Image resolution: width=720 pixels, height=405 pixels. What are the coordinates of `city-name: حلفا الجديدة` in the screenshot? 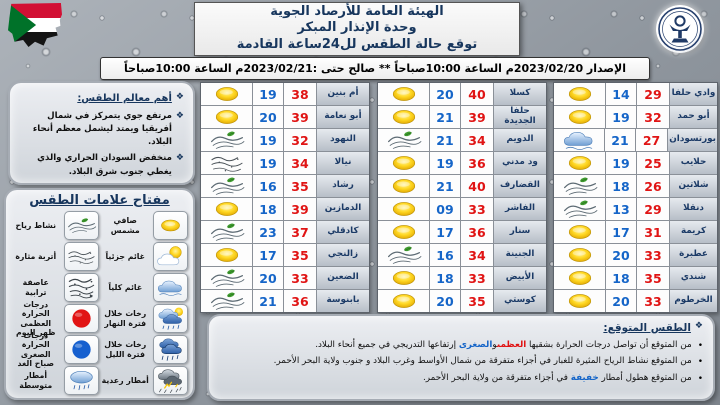 It's located at (520, 117).